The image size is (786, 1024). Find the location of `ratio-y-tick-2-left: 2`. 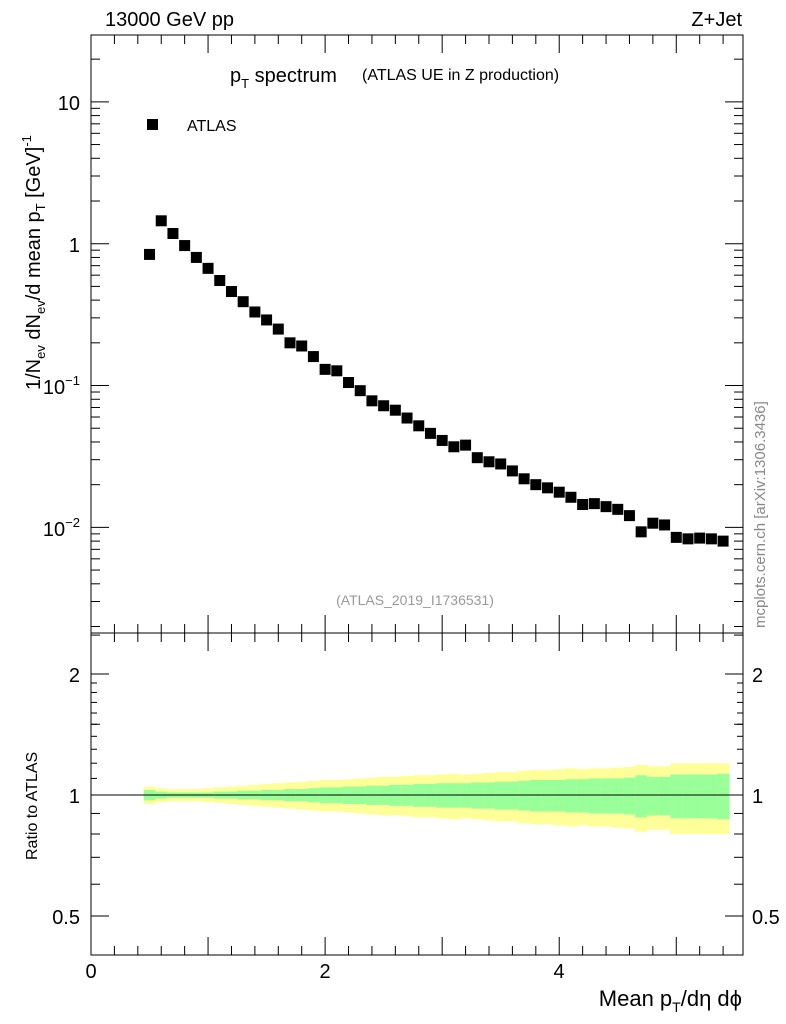

ratio-y-tick-2-left: 2 is located at coordinates (74, 676).